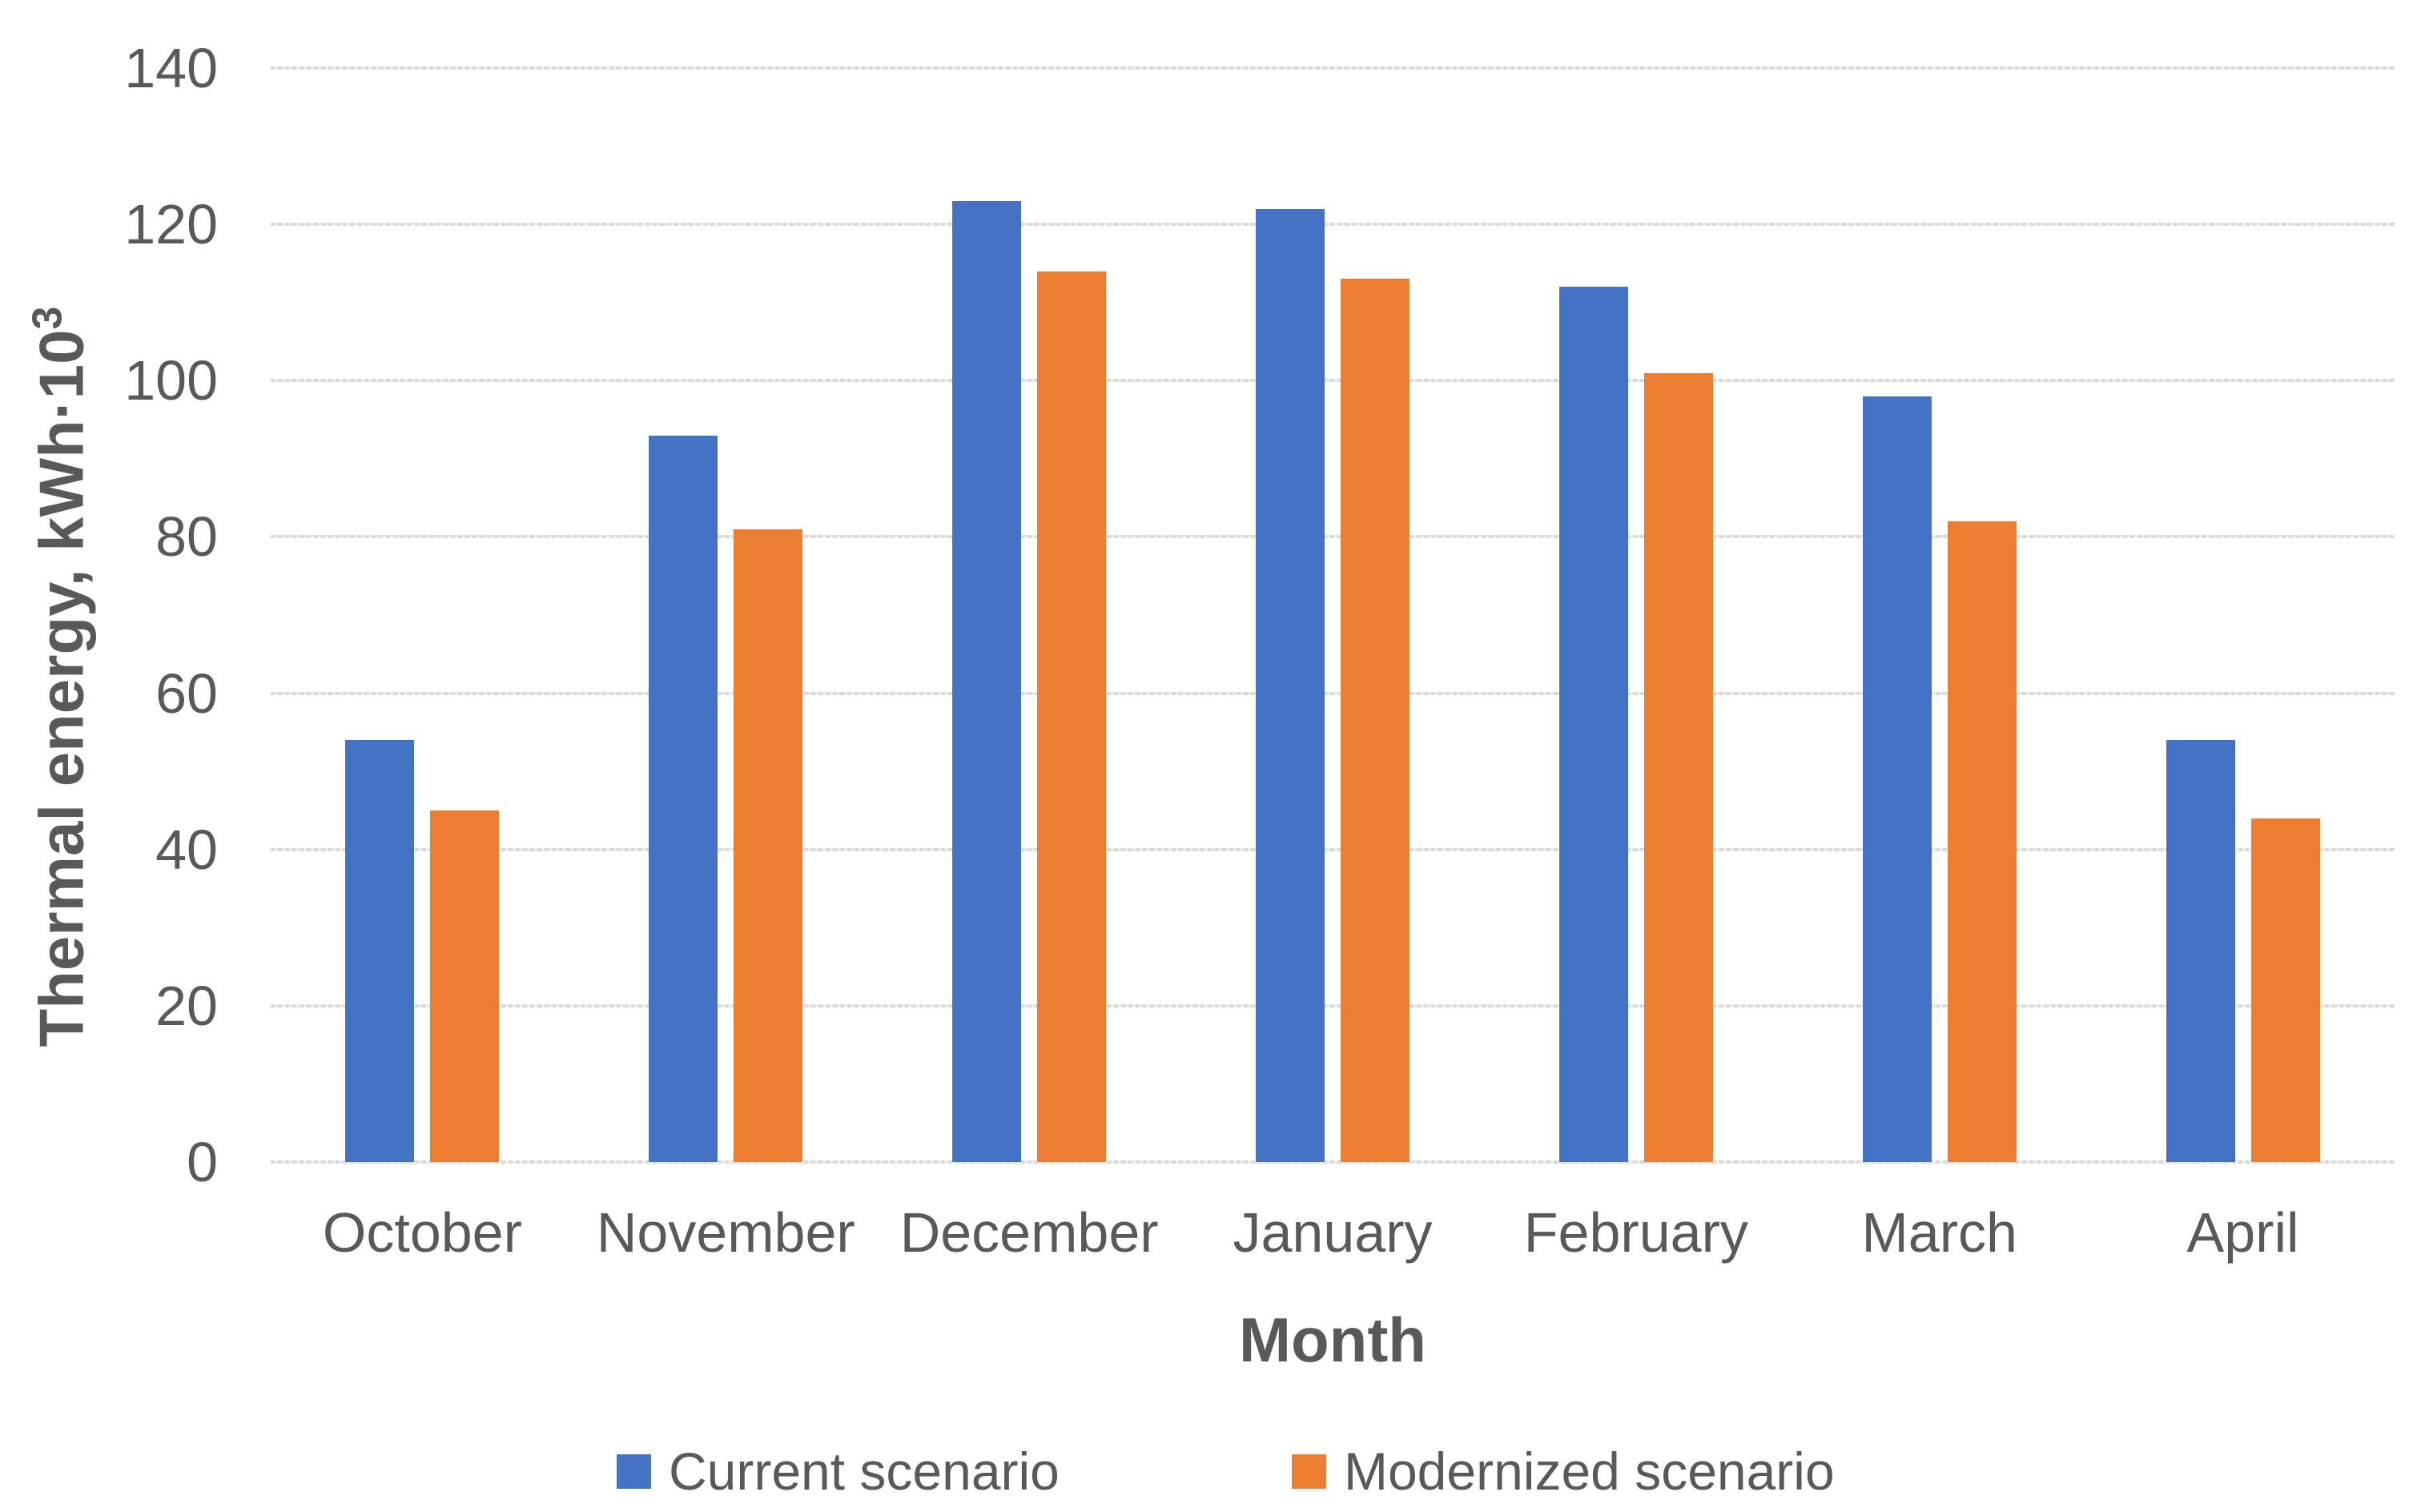 The image size is (2425, 1512). Describe the element at coordinates (1333, 1232) in the screenshot. I see `x-tick-label-january: January` at that location.